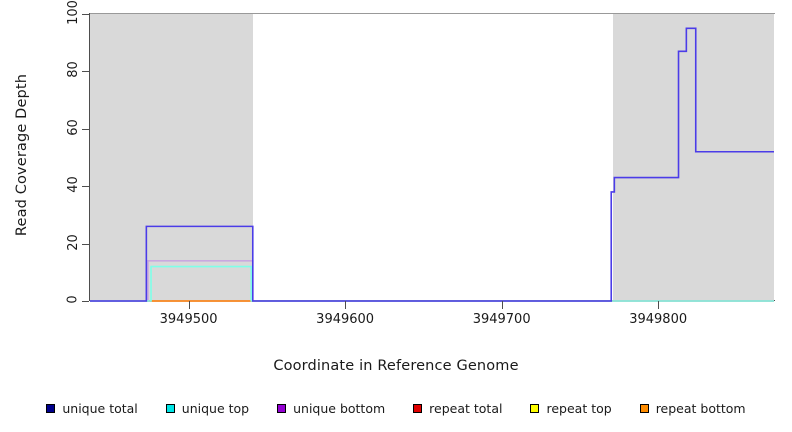 The height and width of the screenshot is (432, 792). I want to click on legend-label: repeat top, so click(579, 408).